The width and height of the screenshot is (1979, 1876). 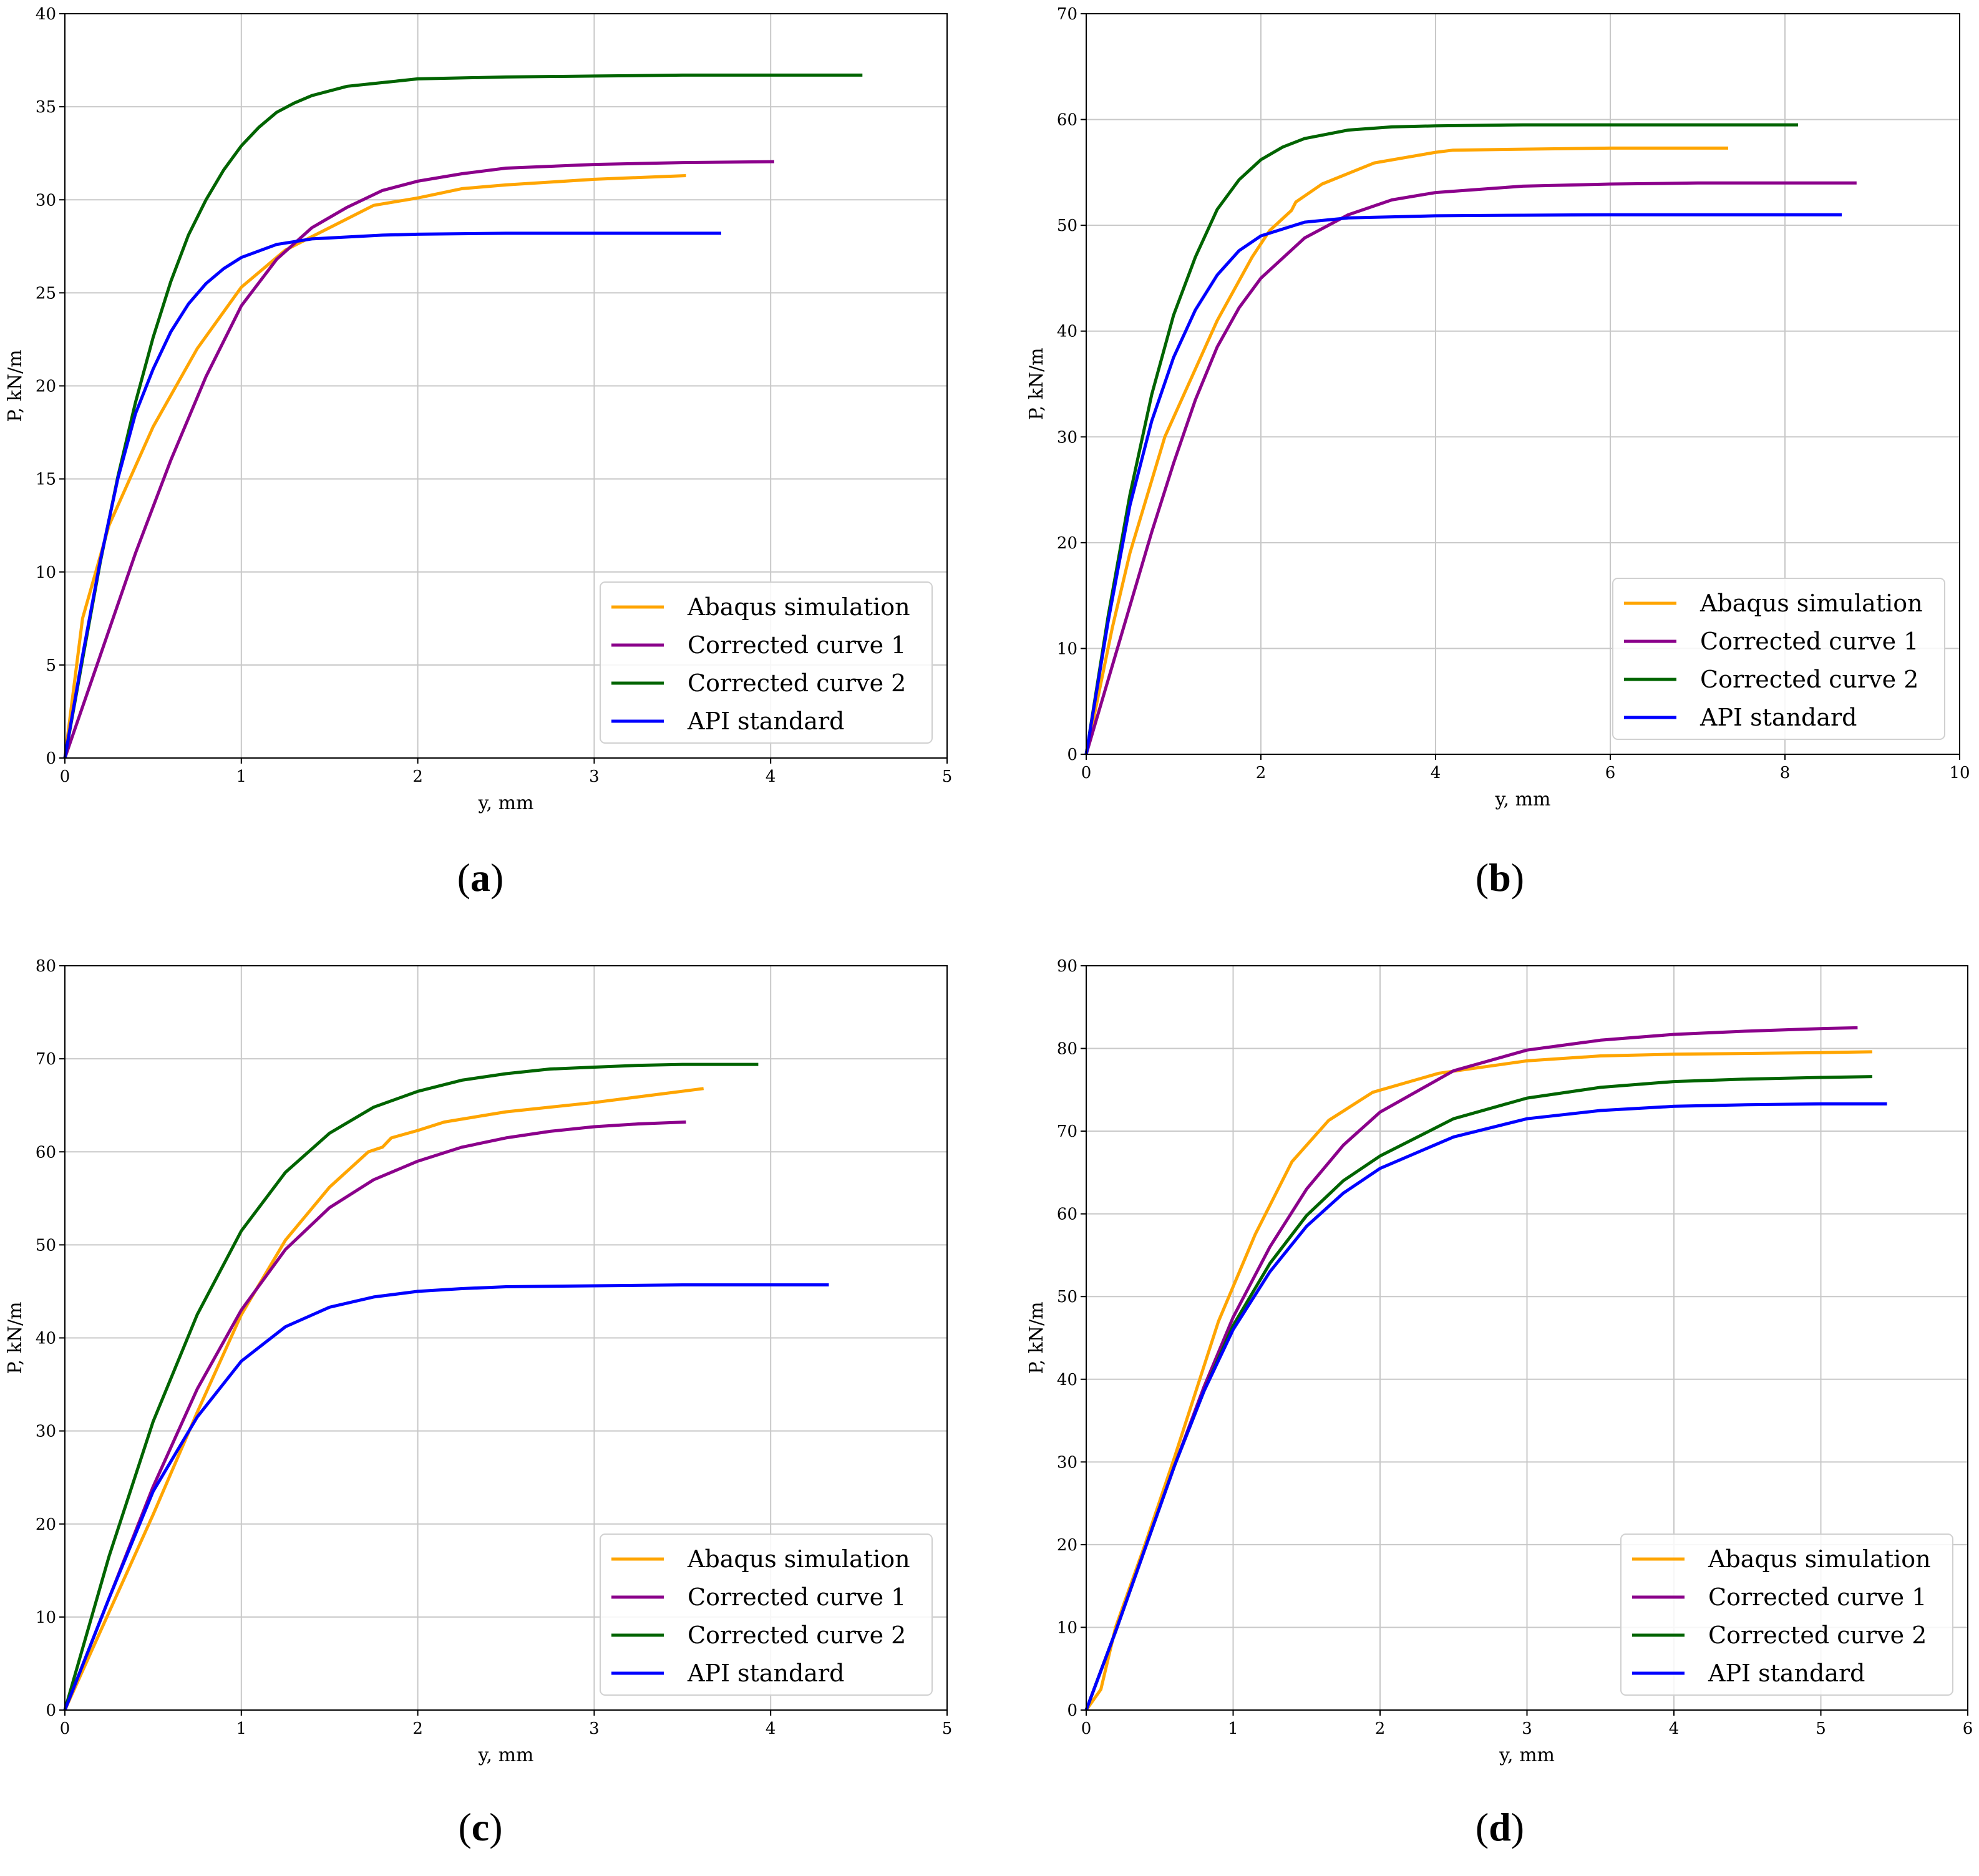 I want to click on panel-label: (d), so click(x=1500, y=1827).